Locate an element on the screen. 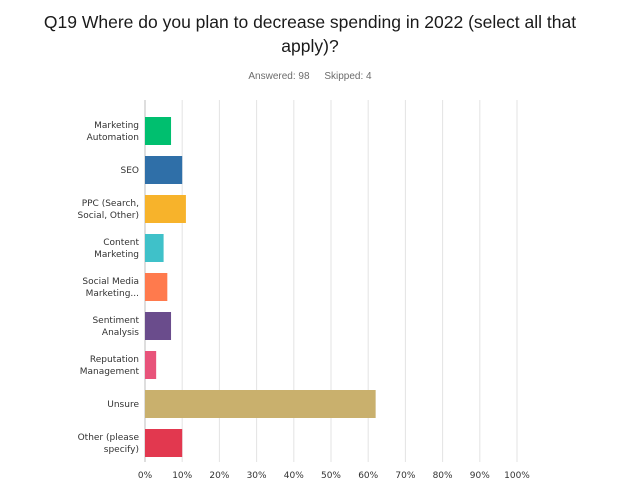  x-tick-label: 30% is located at coordinates (257, 476).